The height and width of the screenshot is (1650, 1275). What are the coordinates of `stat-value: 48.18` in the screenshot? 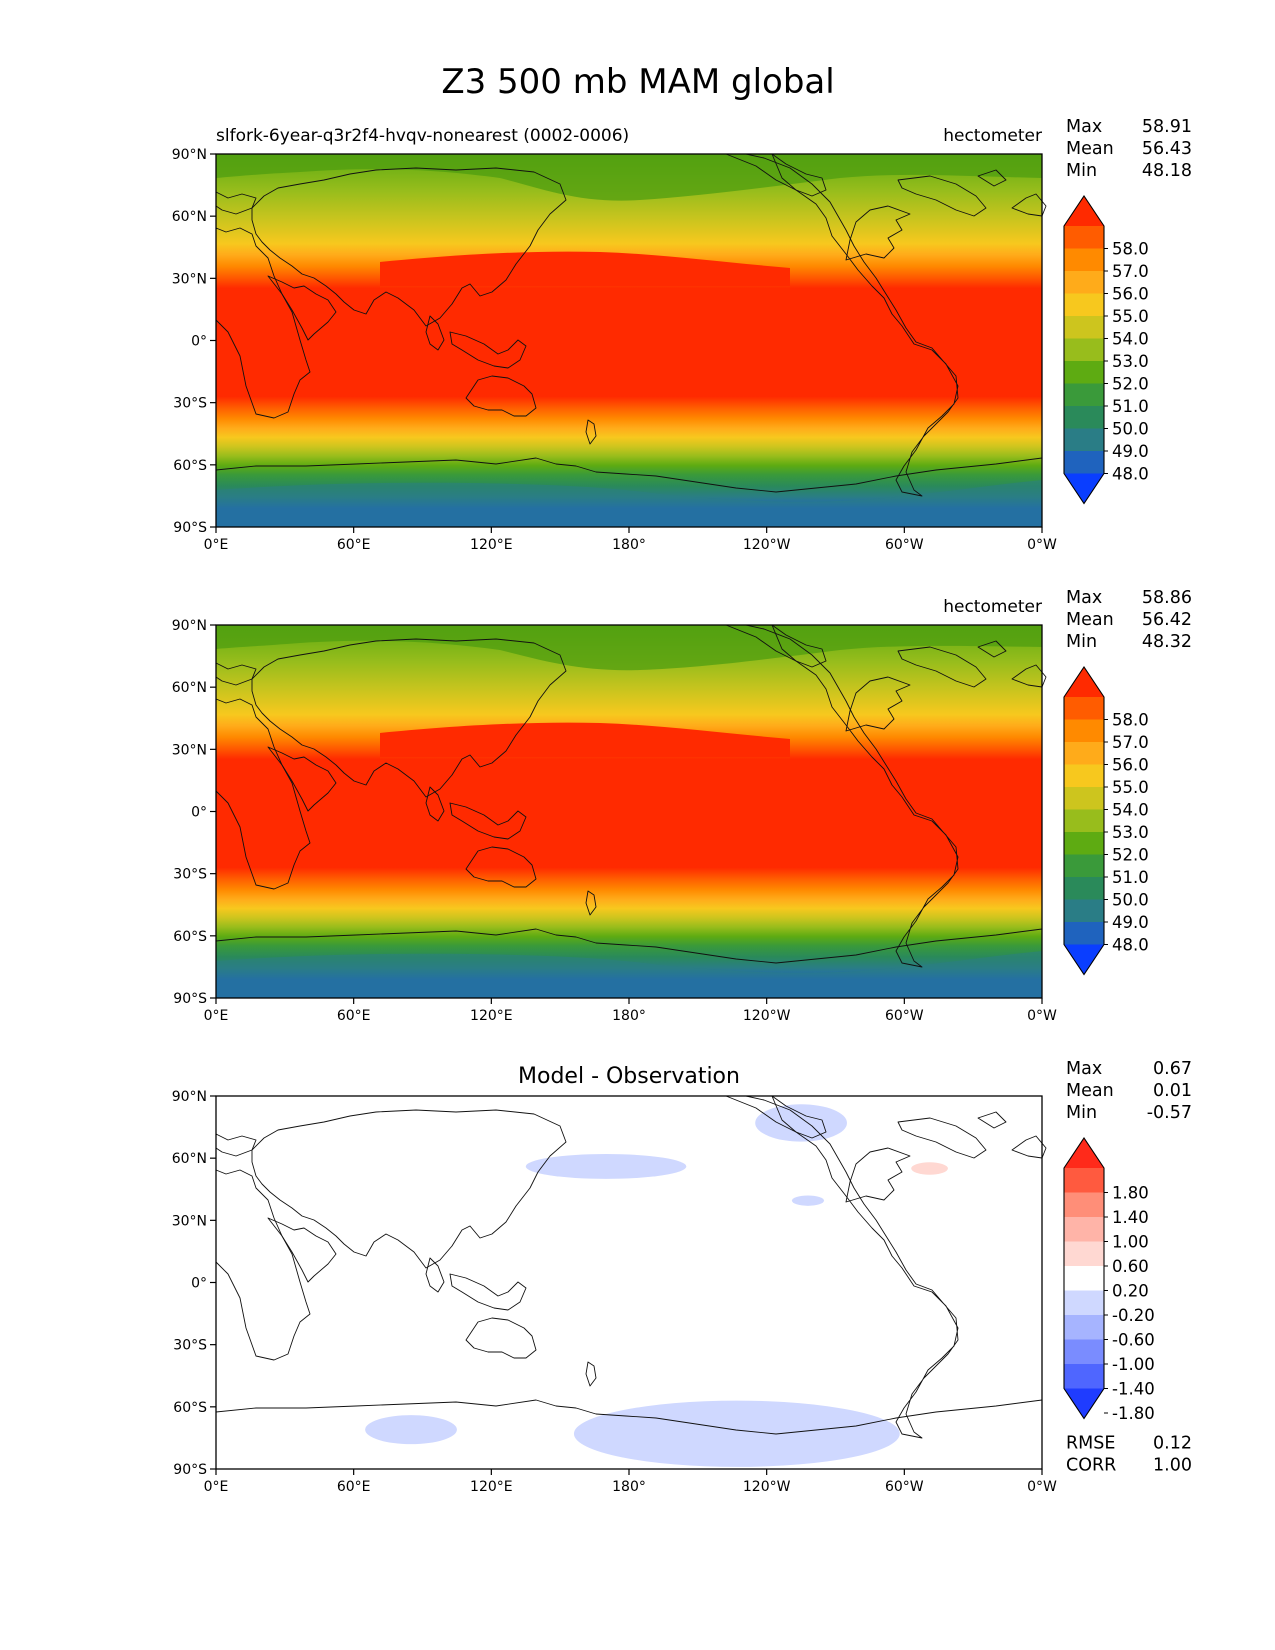 It's located at (1167, 171).